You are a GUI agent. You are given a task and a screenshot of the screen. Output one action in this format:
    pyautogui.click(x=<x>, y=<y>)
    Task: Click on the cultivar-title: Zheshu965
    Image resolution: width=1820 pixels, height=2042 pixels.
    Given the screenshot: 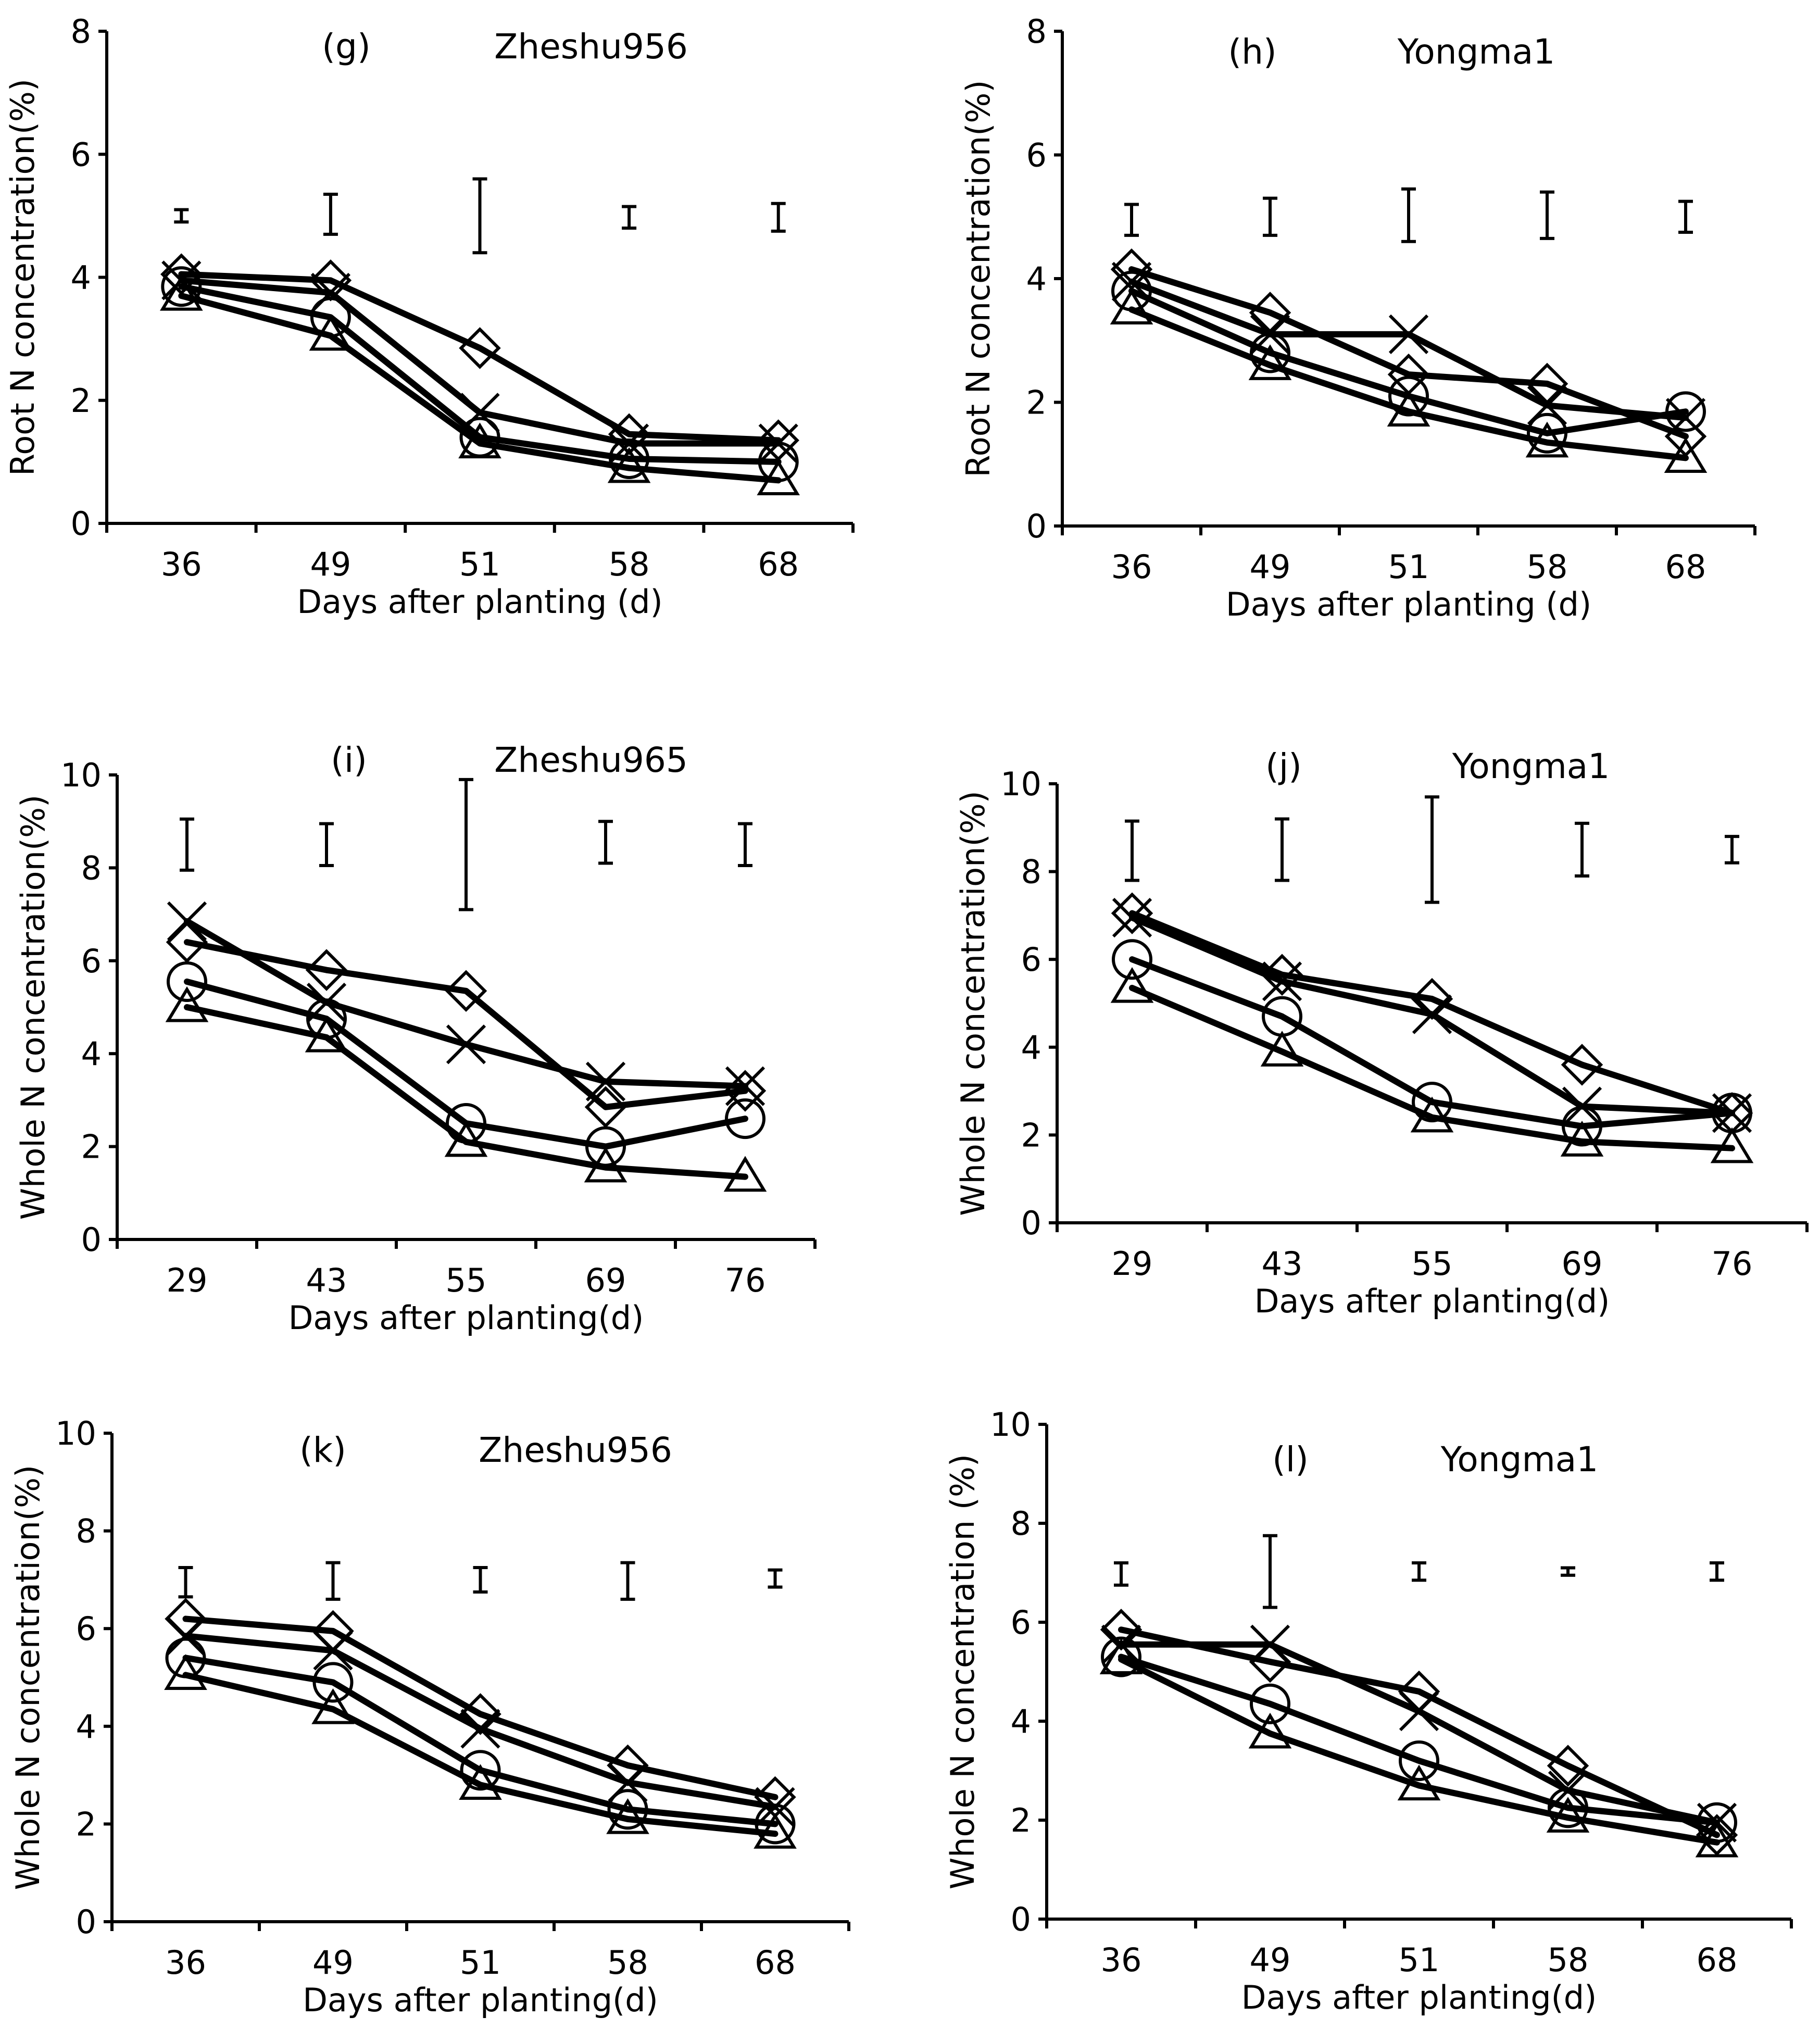 What is the action you would take?
    pyautogui.click(x=591, y=760)
    